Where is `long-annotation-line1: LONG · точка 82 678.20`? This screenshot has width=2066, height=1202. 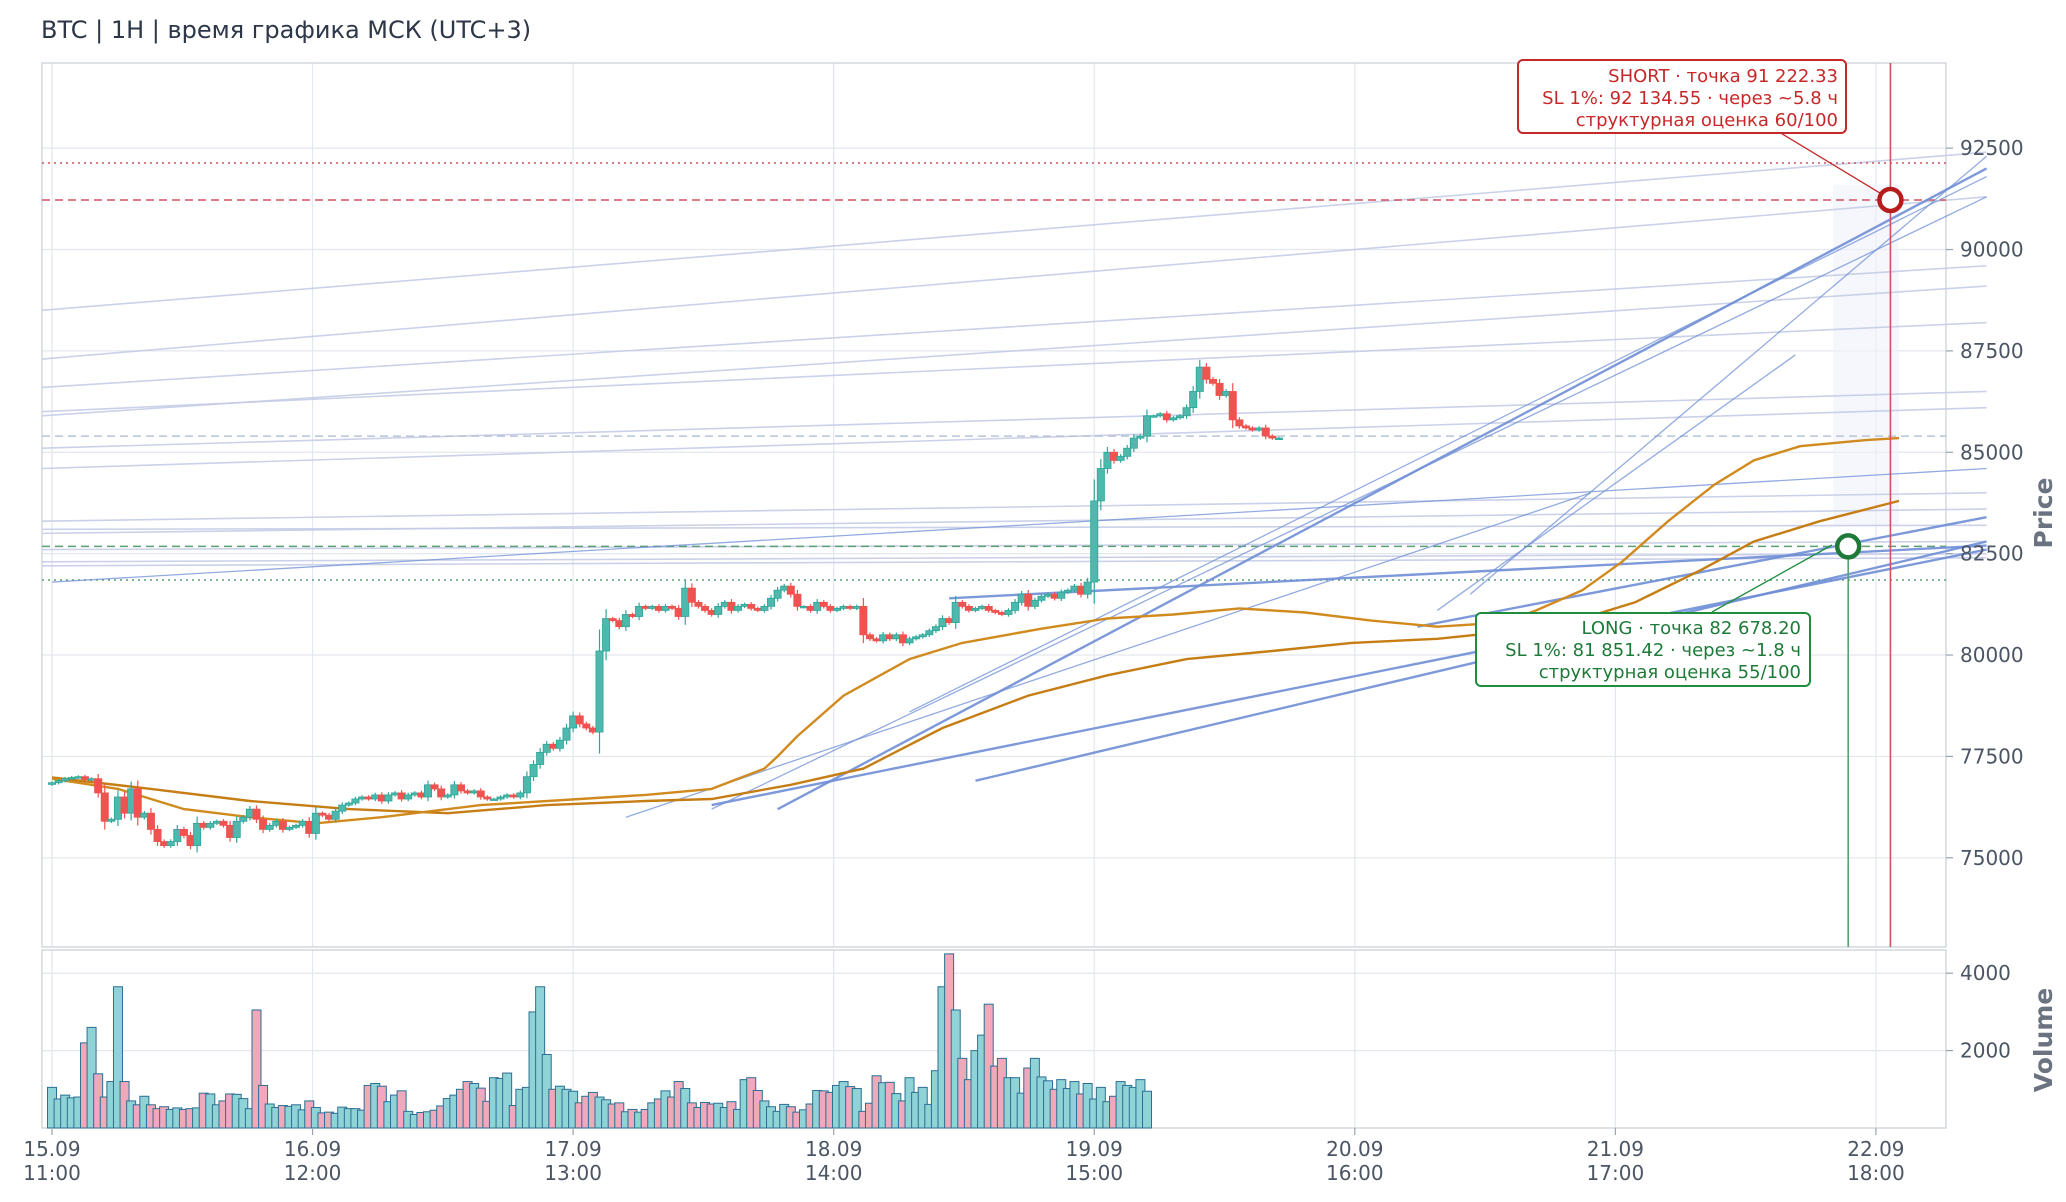 long-annotation-line1: LONG · точка 82 678.20 is located at coordinates (1692, 628).